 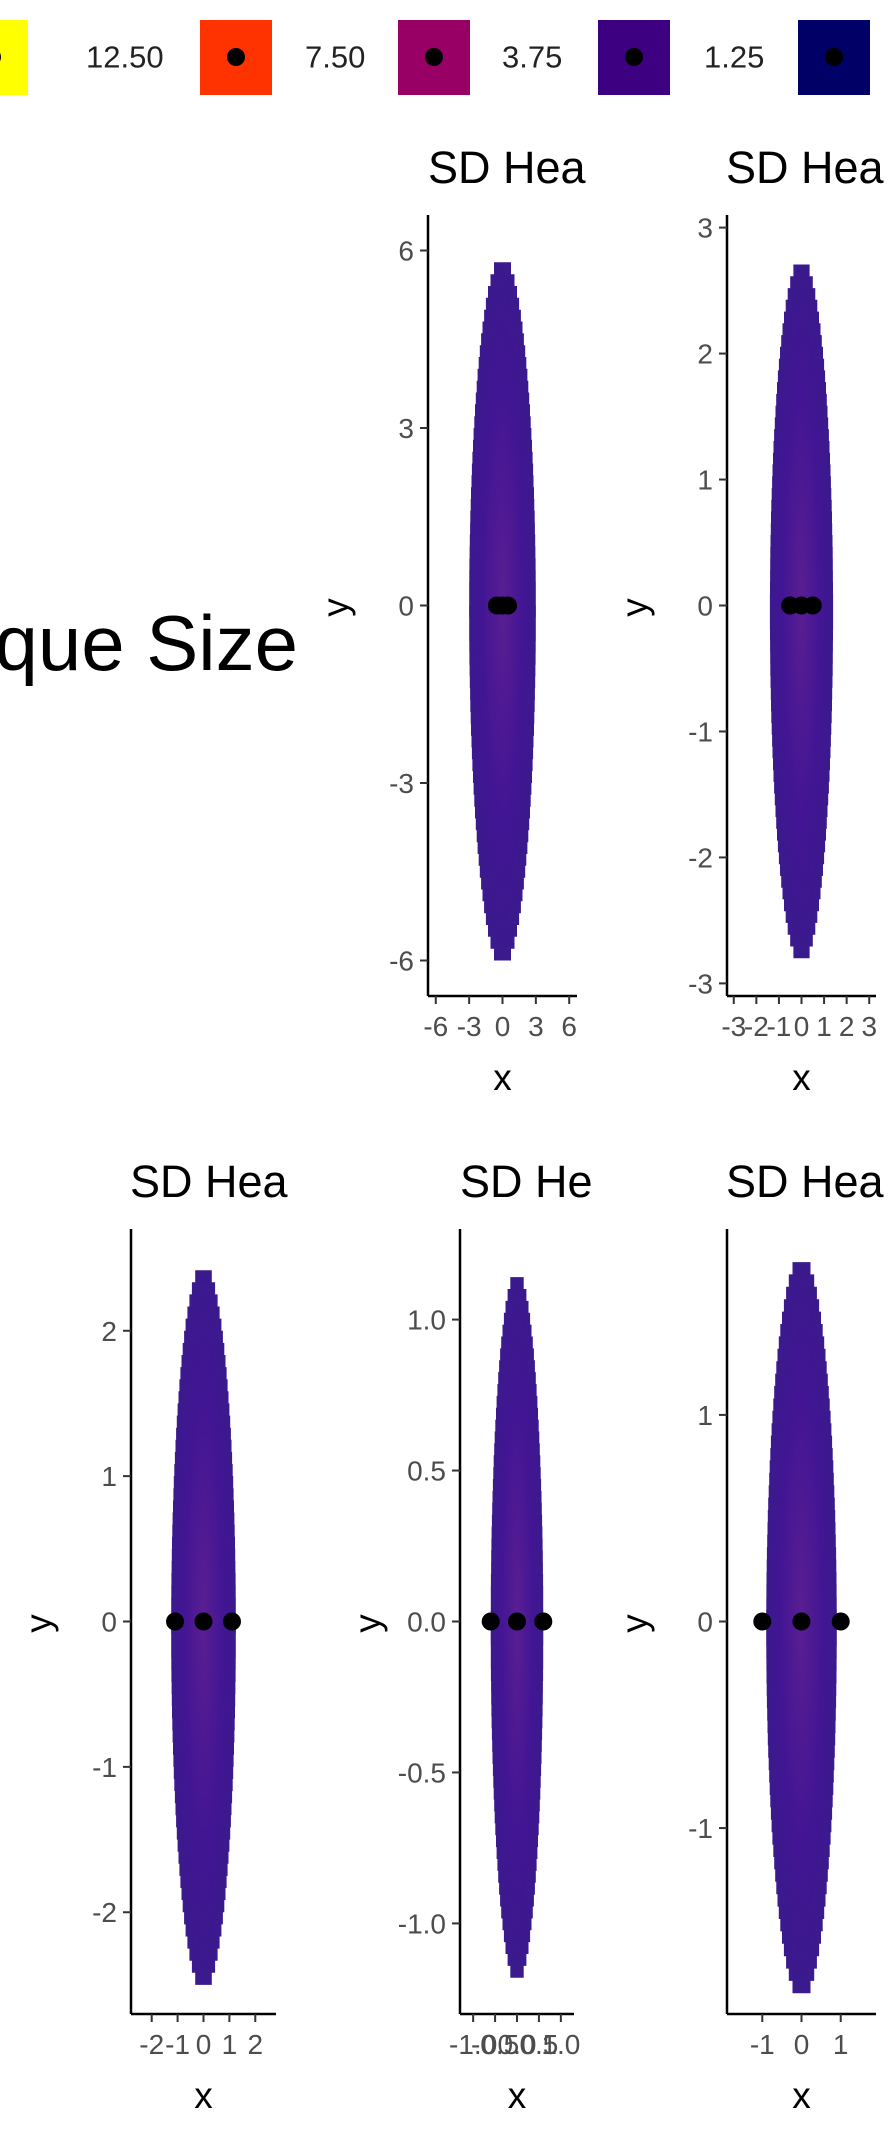 I want to click on legend: 12.50 7.50 3.75 1.25, so click(x=447, y=60).